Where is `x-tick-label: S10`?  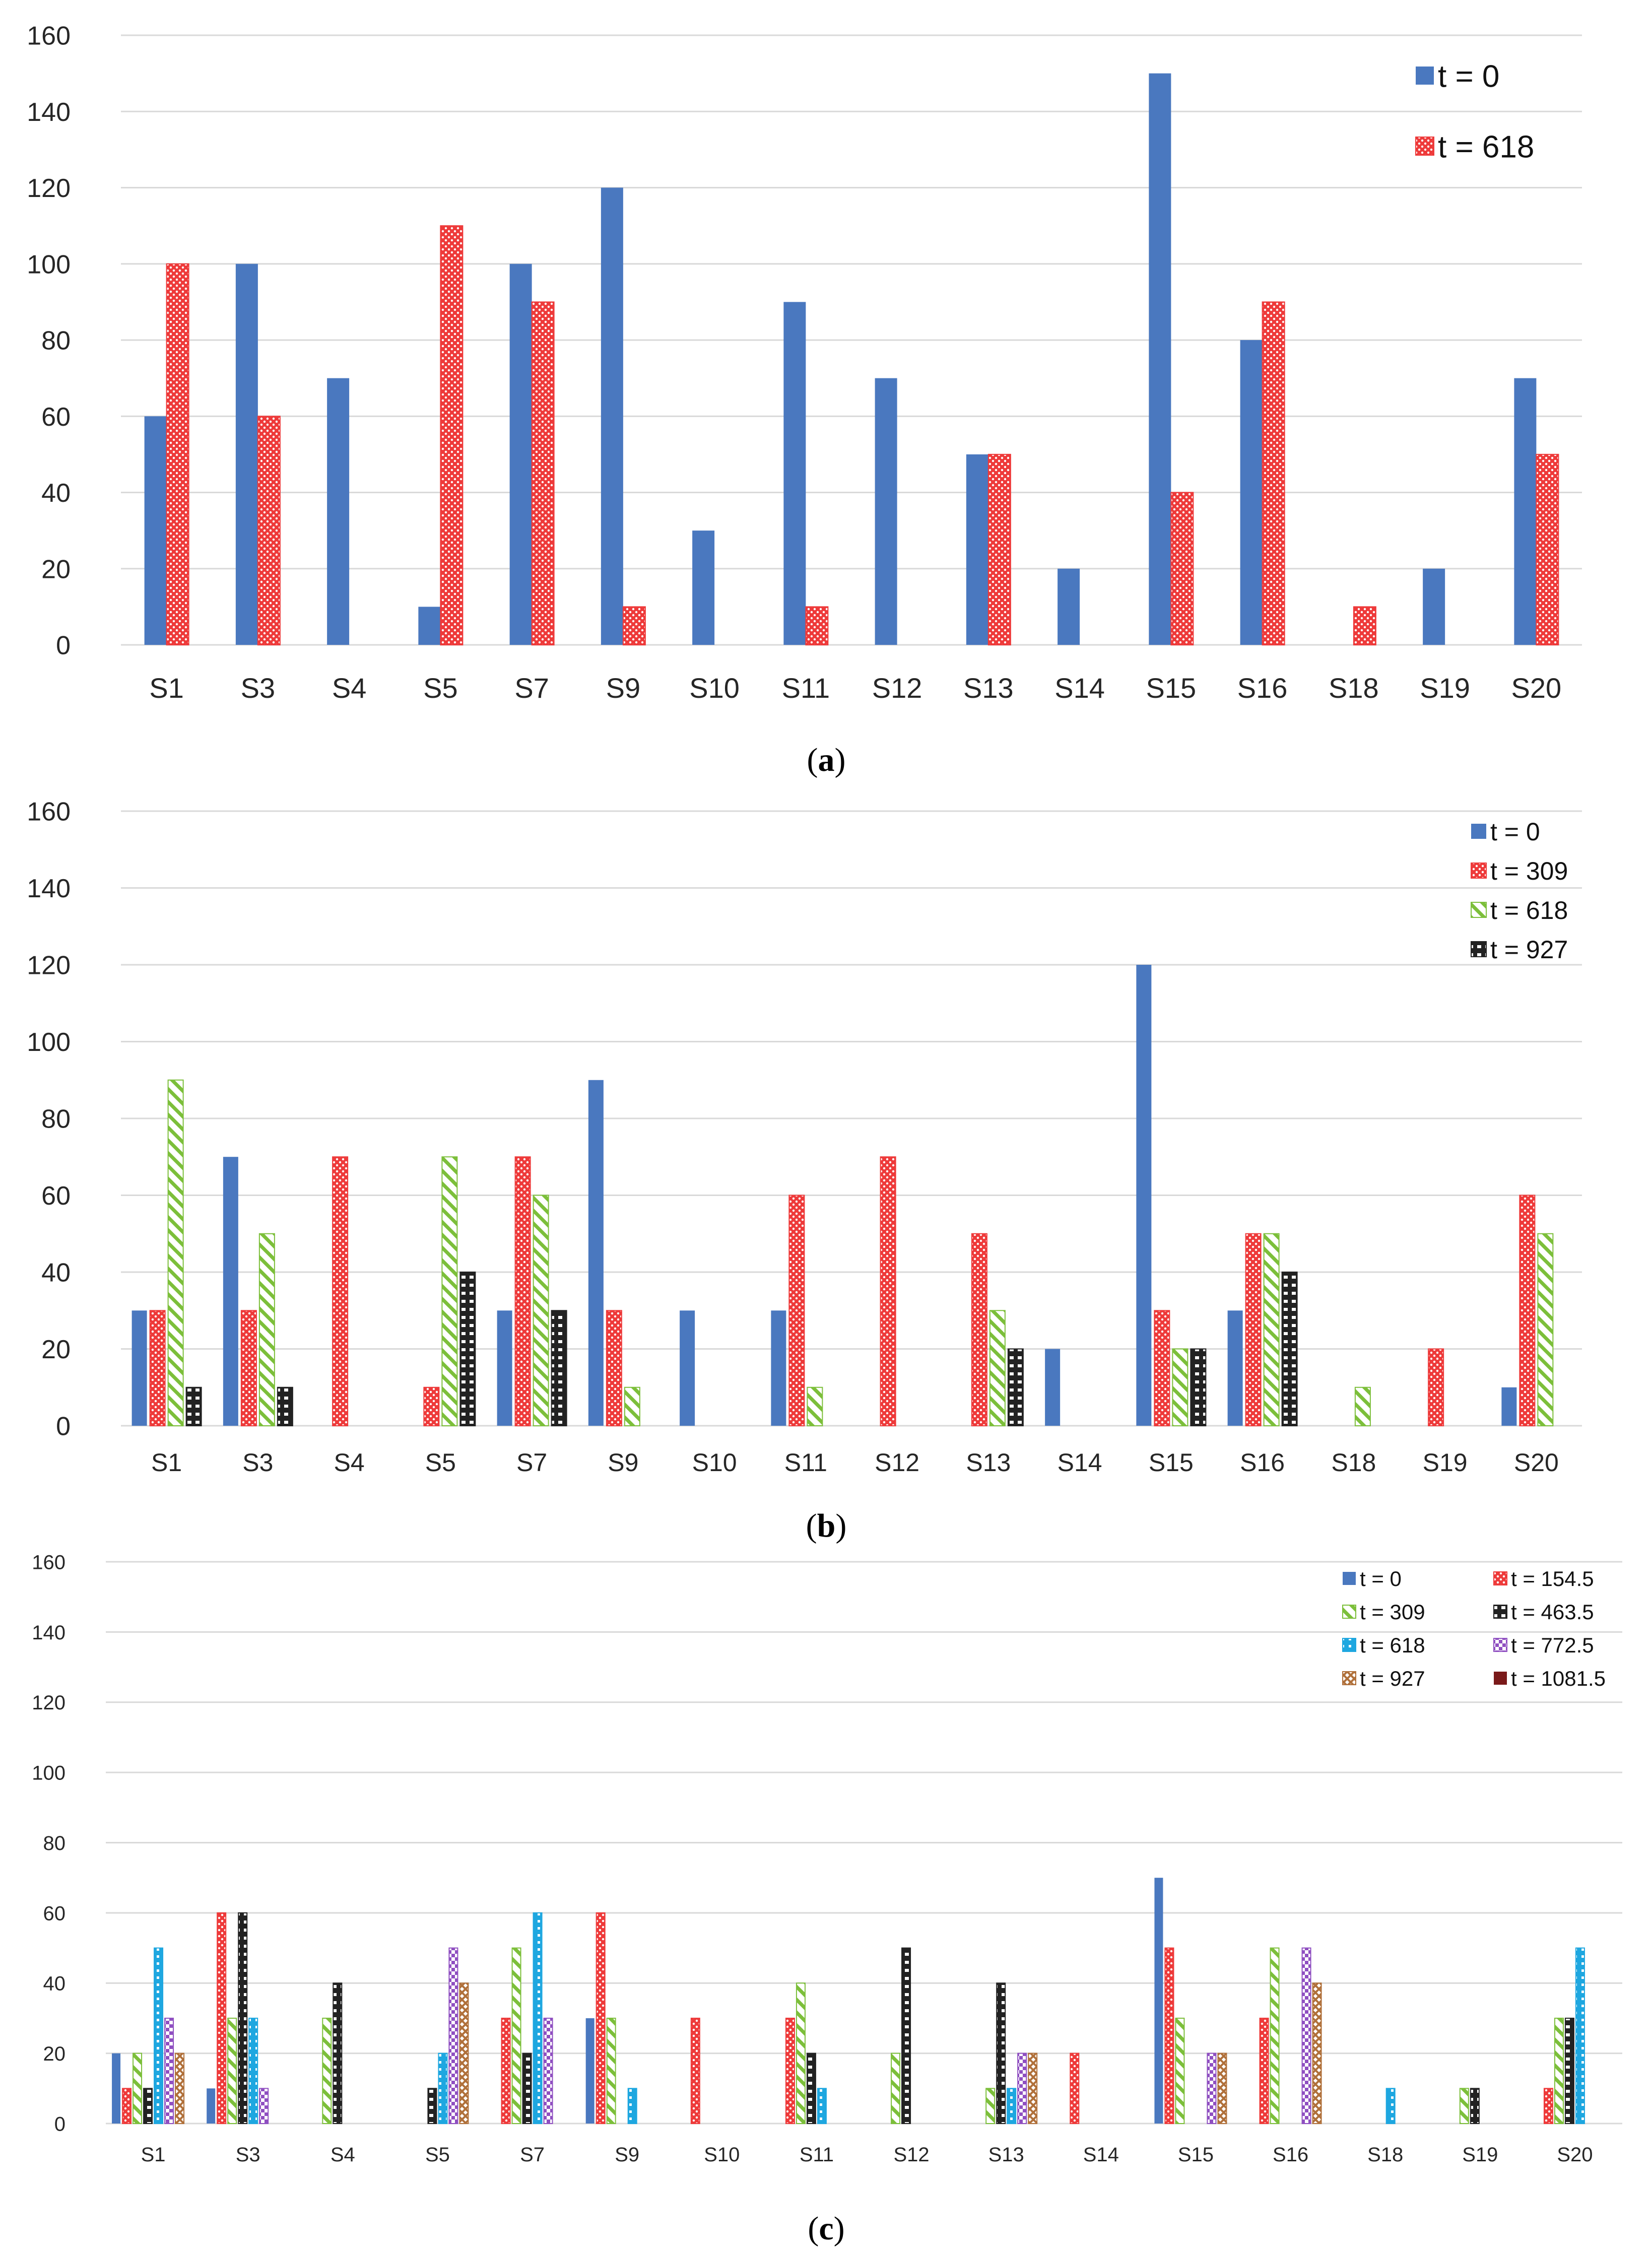
x-tick-label: S10 is located at coordinates (722, 2155).